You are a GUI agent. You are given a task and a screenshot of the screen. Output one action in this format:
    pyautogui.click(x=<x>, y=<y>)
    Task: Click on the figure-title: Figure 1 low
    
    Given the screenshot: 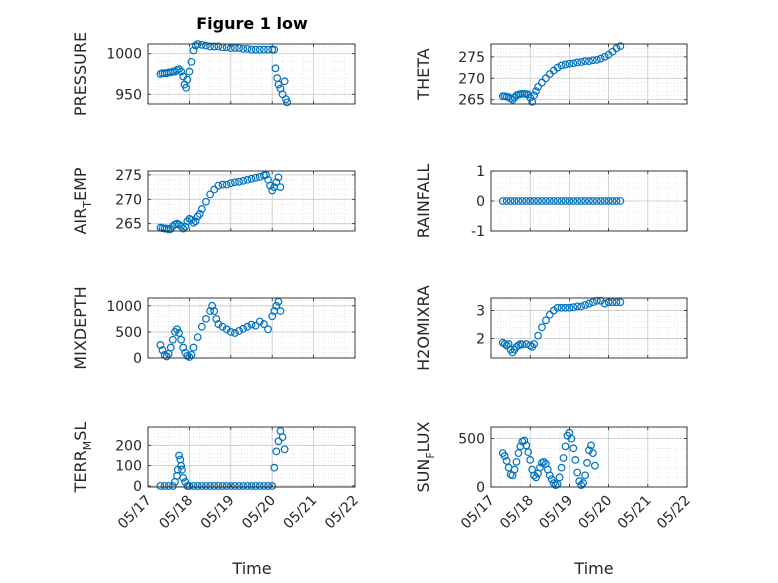 What is the action you would take?
    pyautogui.click(x=252, y=23)
    